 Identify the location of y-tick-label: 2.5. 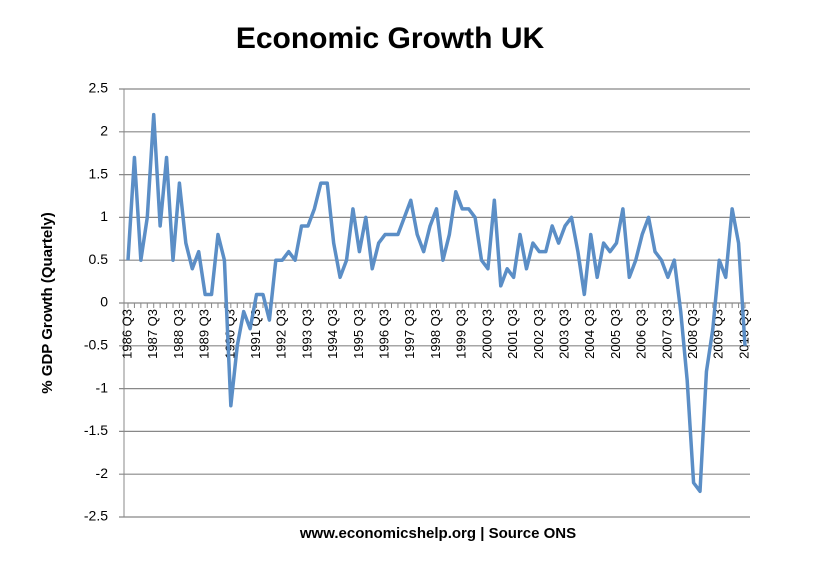
(99, 88).